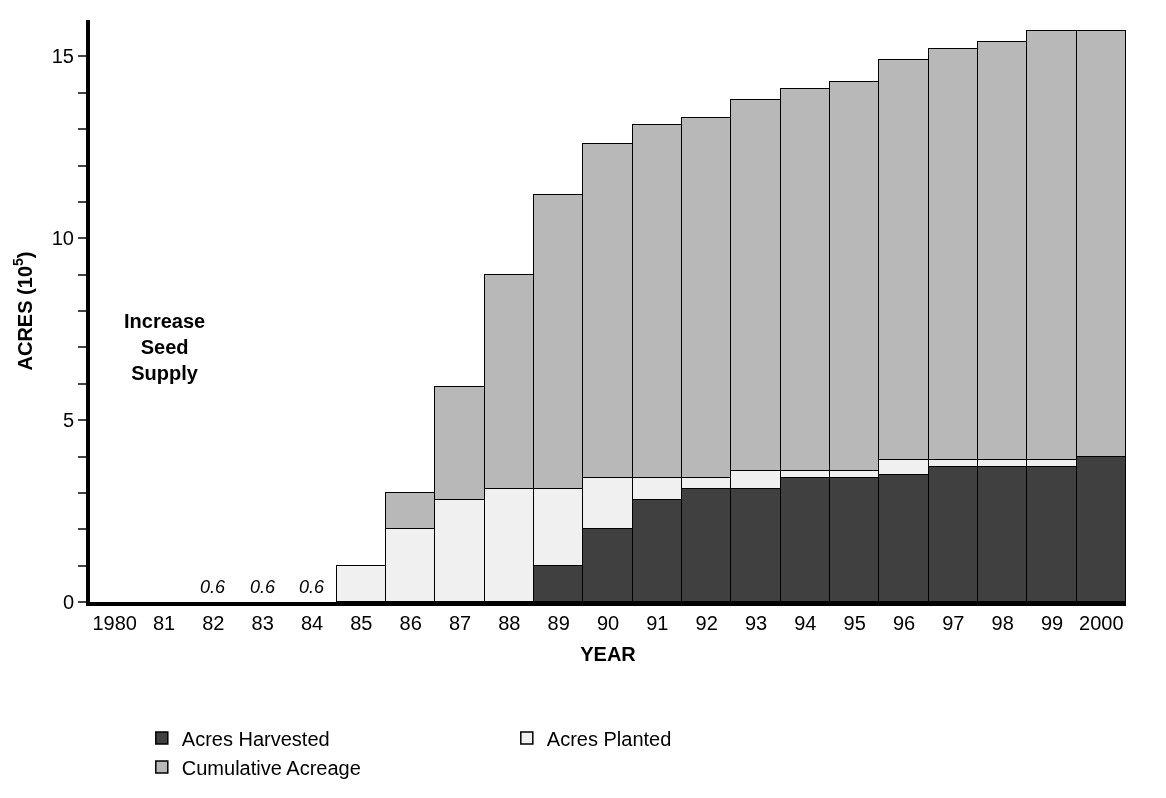  What do you see at coordinates (213, 623) in the screenshot?
I see `x-tick-label: 82` at bounding box center [213, 623].